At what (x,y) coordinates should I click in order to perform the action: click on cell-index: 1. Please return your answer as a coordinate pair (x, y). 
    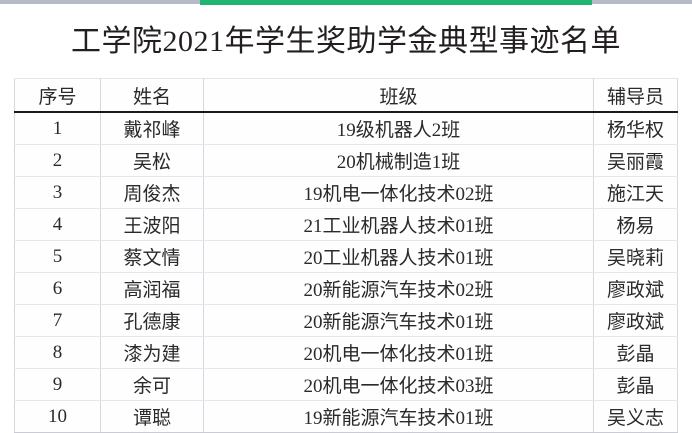
    Looking at the image, I should click on (57, 128).